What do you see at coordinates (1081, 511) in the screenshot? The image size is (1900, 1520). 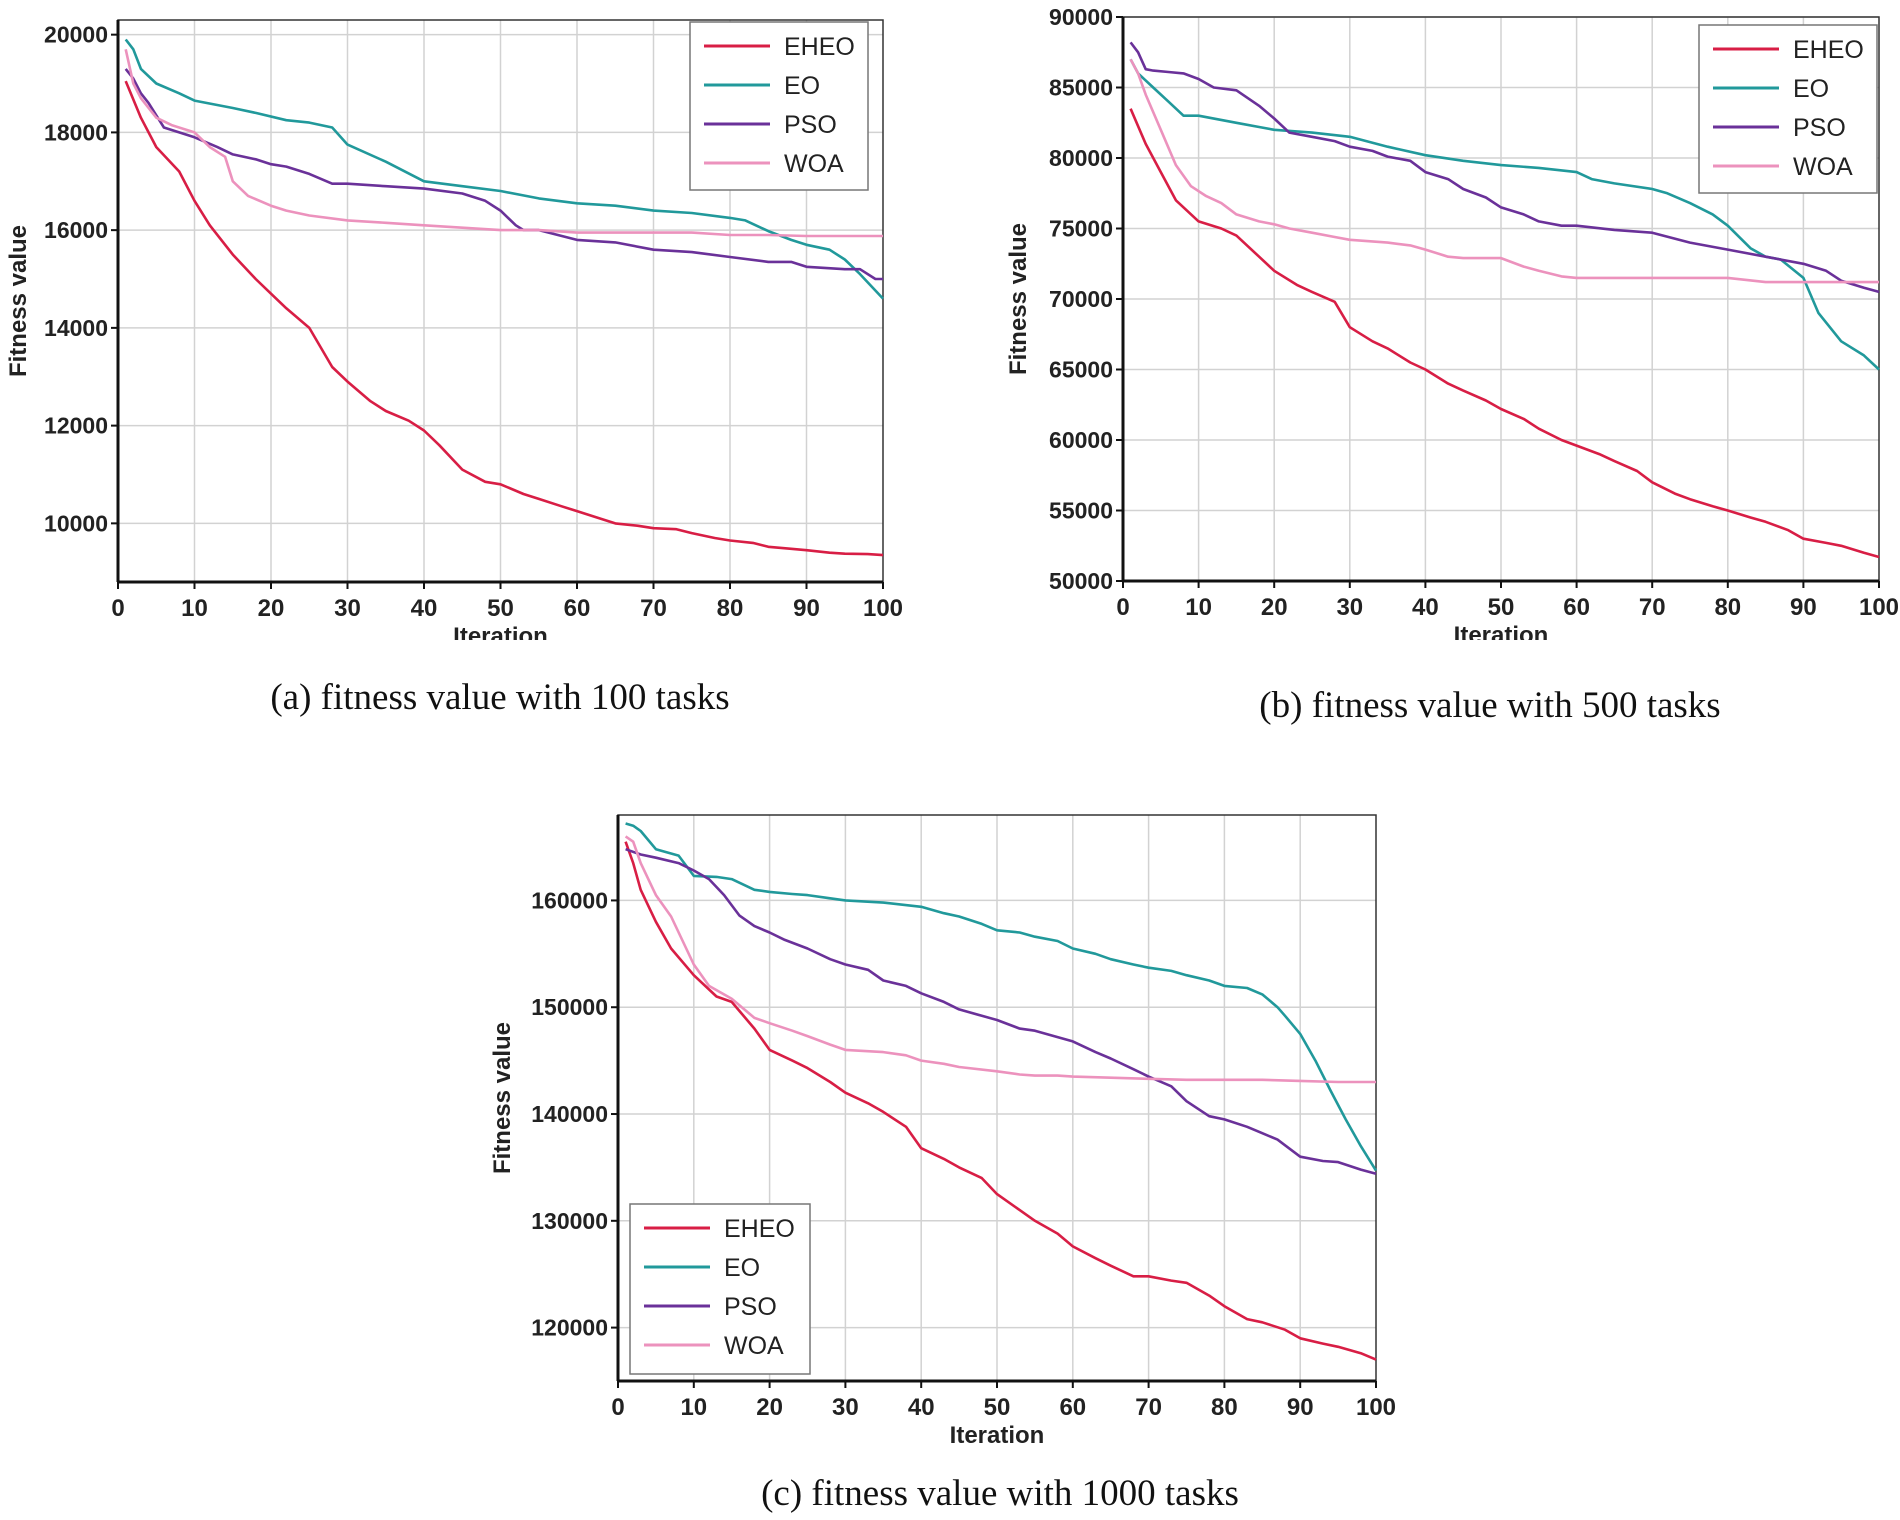 I see `y-tick-label: 55000` at bounding box center [1081, 511].